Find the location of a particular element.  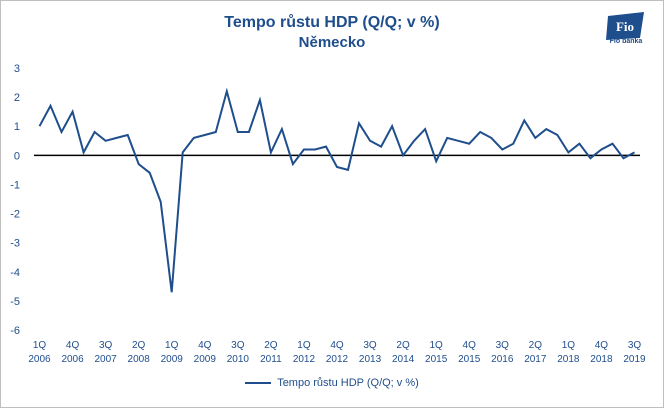

x-tick-label-year: 2010 is located at coordinates (238, 359).